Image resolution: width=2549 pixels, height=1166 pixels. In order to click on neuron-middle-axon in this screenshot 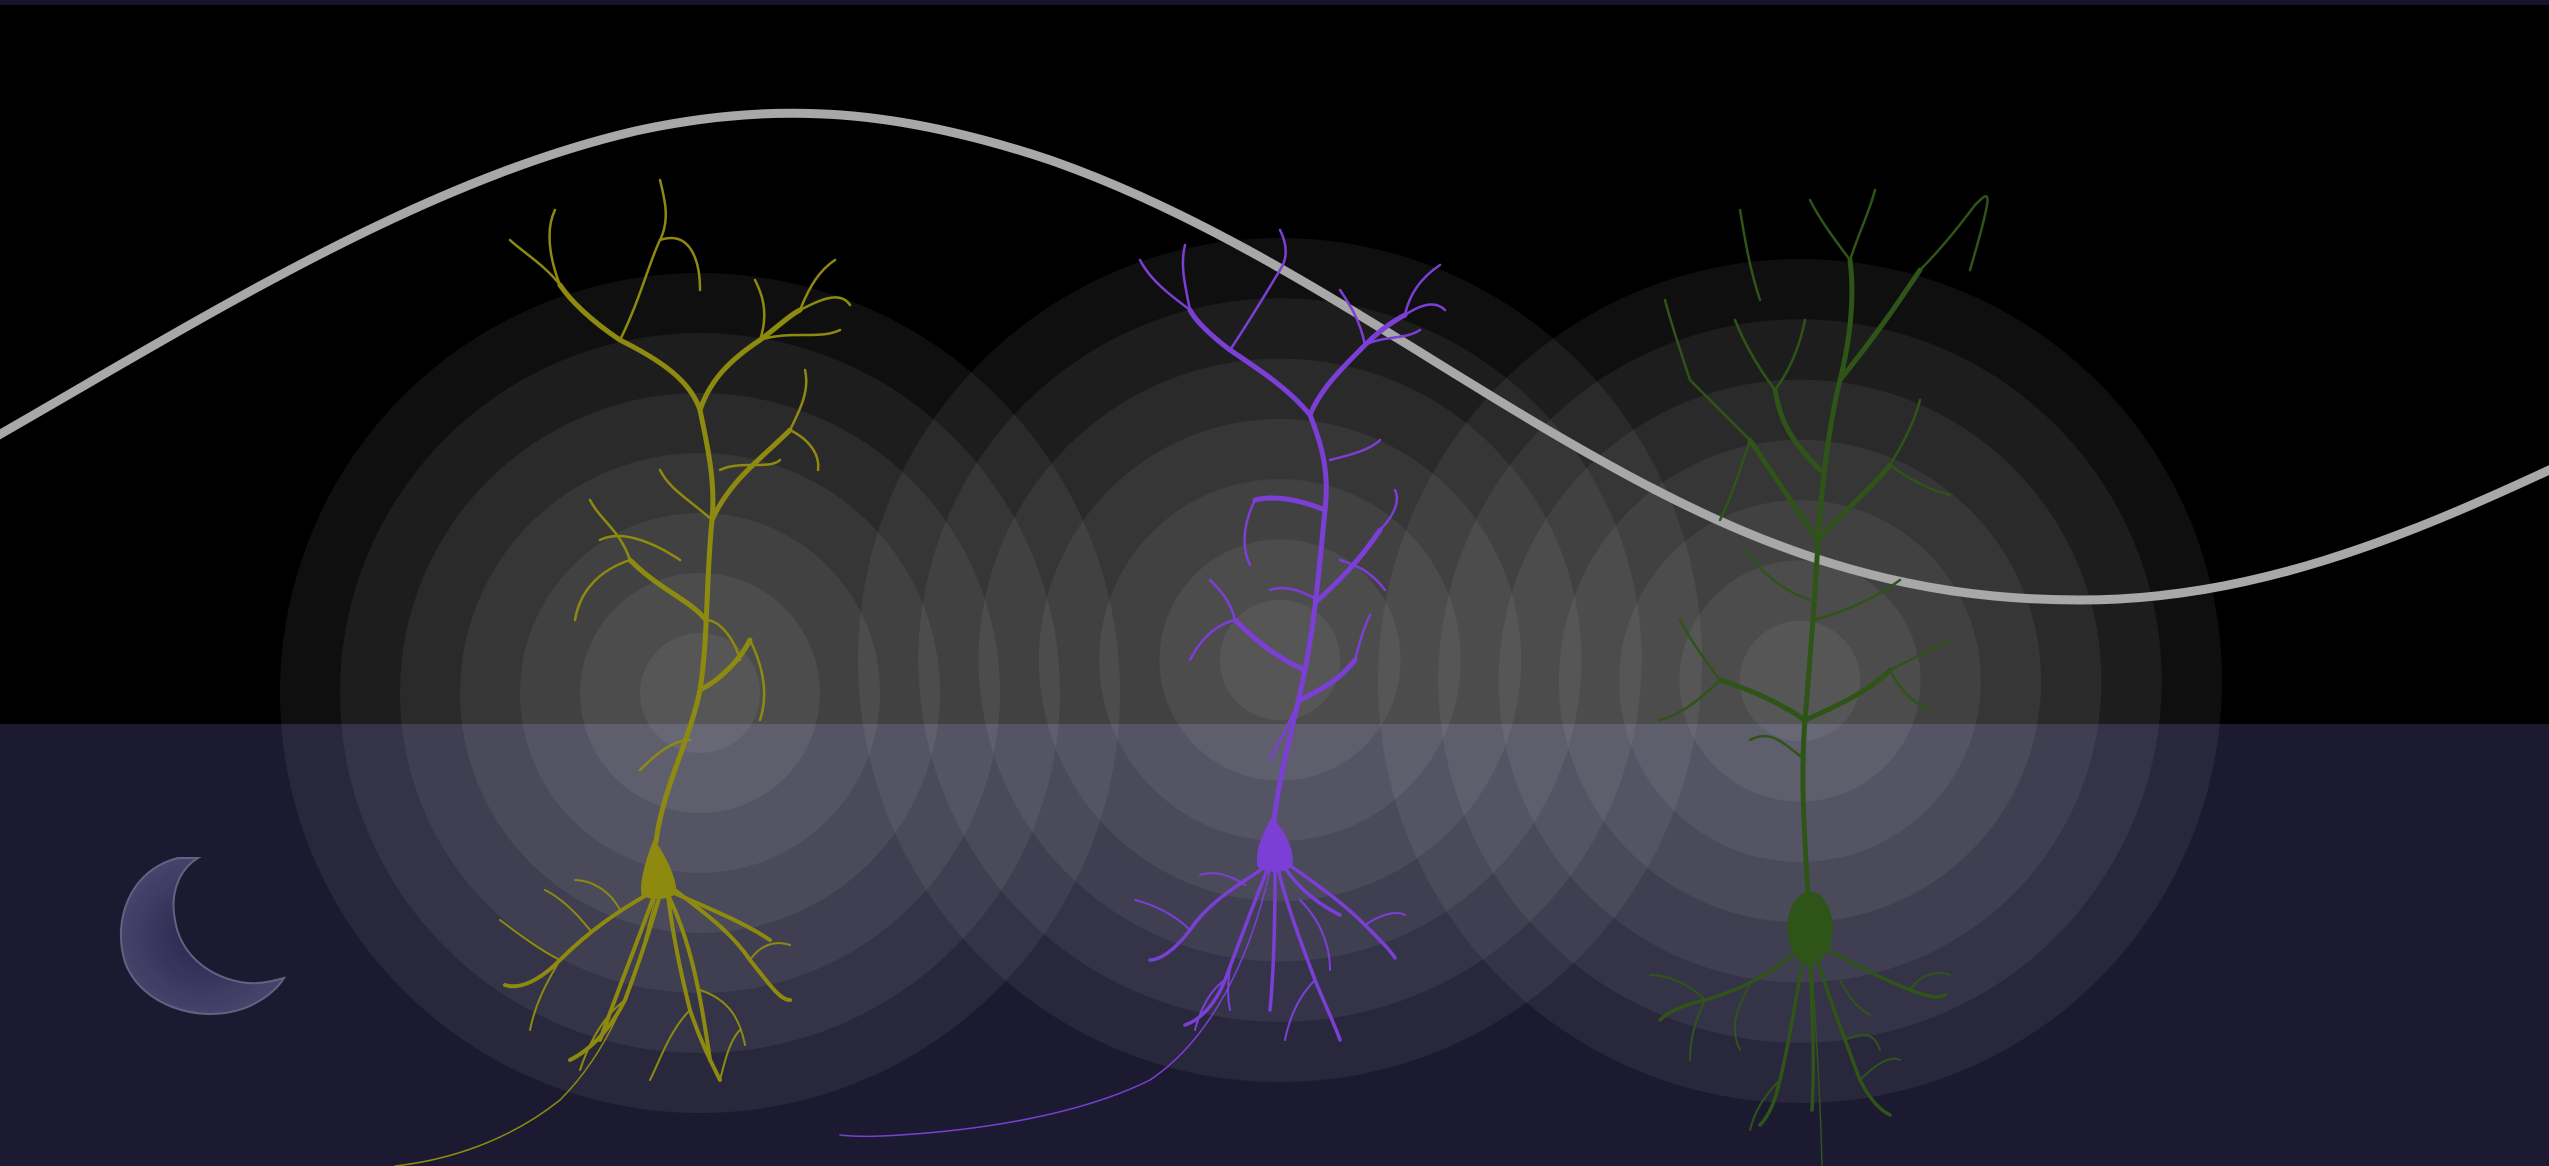, I will do `click(1055, 1003)`.